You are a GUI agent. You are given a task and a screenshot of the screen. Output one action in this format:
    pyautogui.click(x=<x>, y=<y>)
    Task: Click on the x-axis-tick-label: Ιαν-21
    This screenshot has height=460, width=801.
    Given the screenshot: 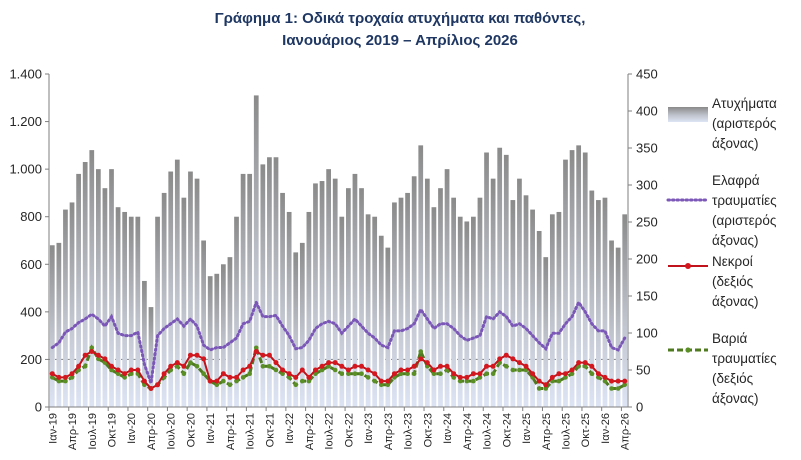 What is the action you would take?
    pyautogui.click(x=211, y=428)
    